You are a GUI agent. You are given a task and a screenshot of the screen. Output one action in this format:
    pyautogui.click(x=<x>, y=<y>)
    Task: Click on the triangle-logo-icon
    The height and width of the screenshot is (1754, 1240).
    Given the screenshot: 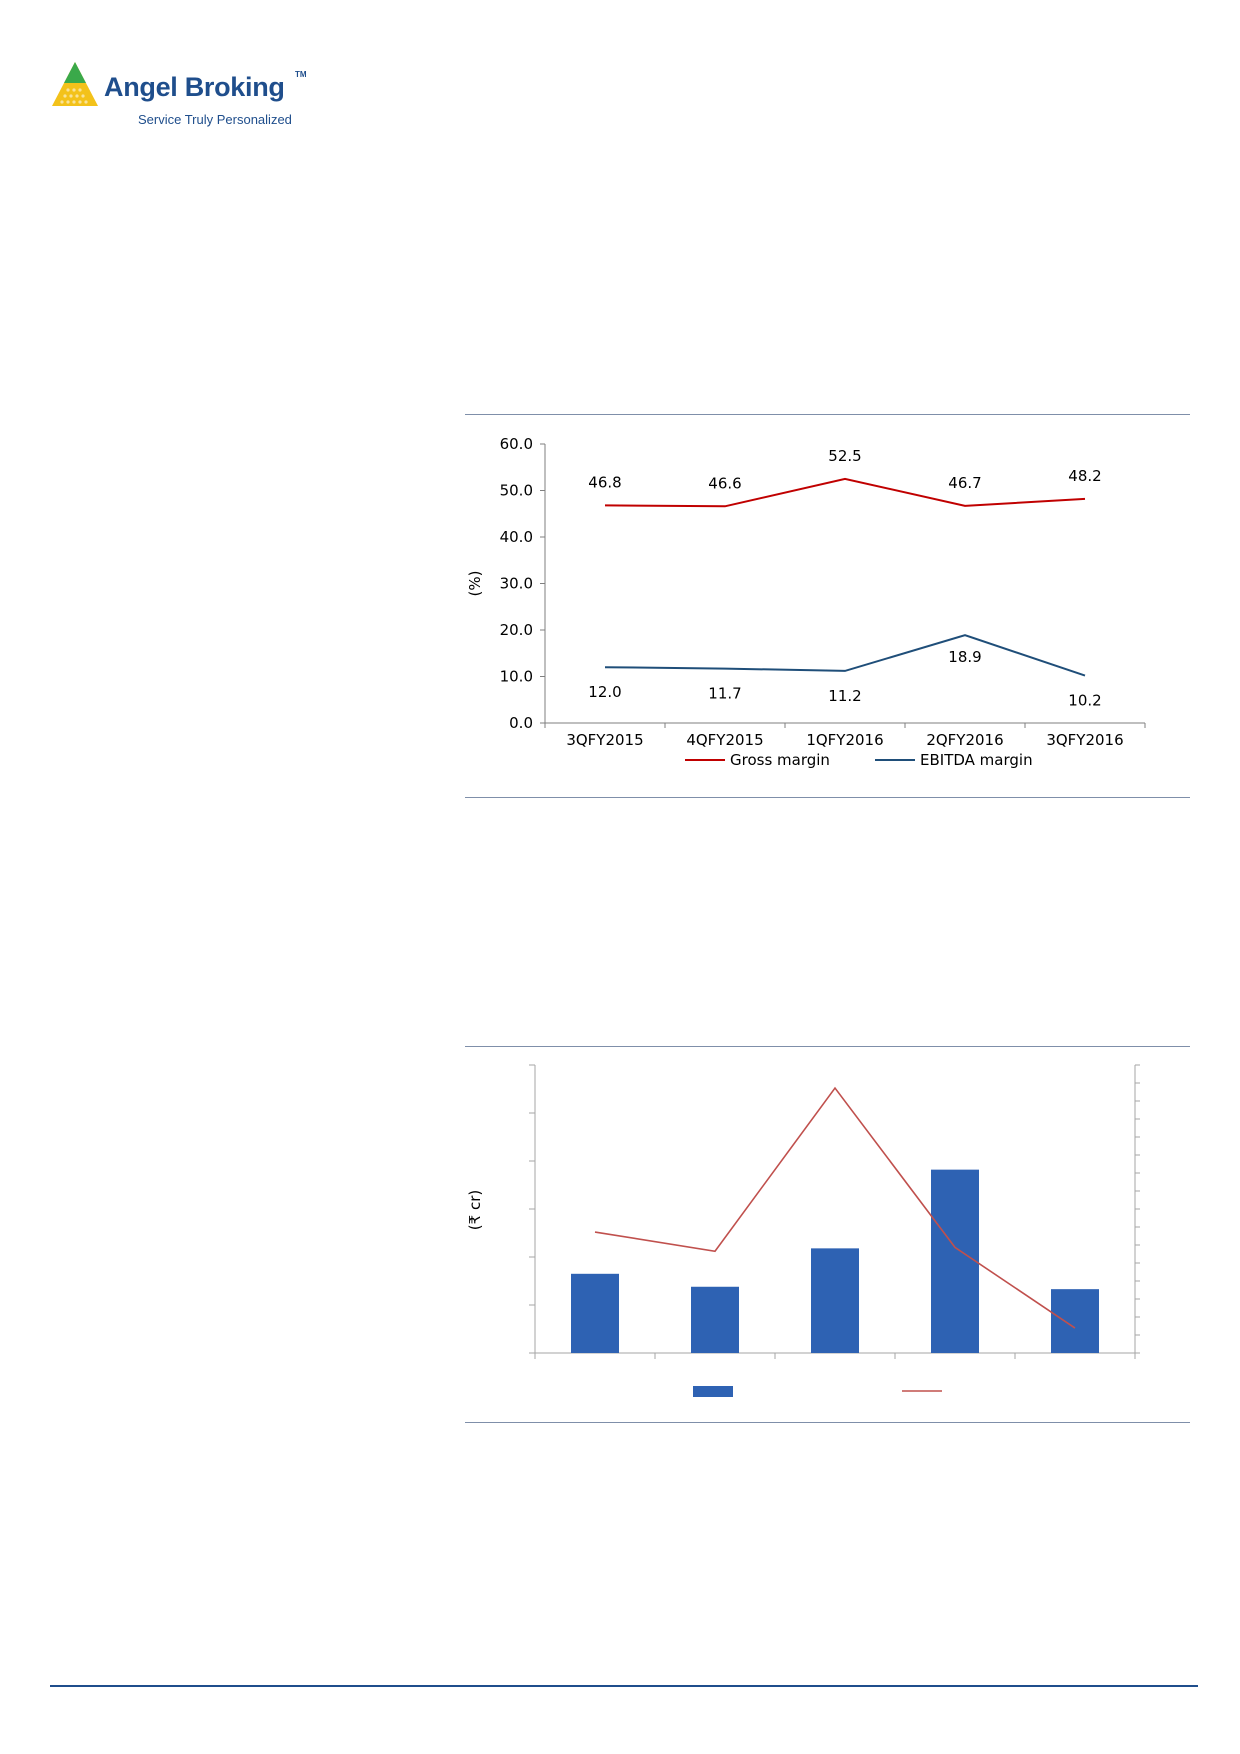 What is the action you would take?
    pyautogui.click(x=75, y=84)
    